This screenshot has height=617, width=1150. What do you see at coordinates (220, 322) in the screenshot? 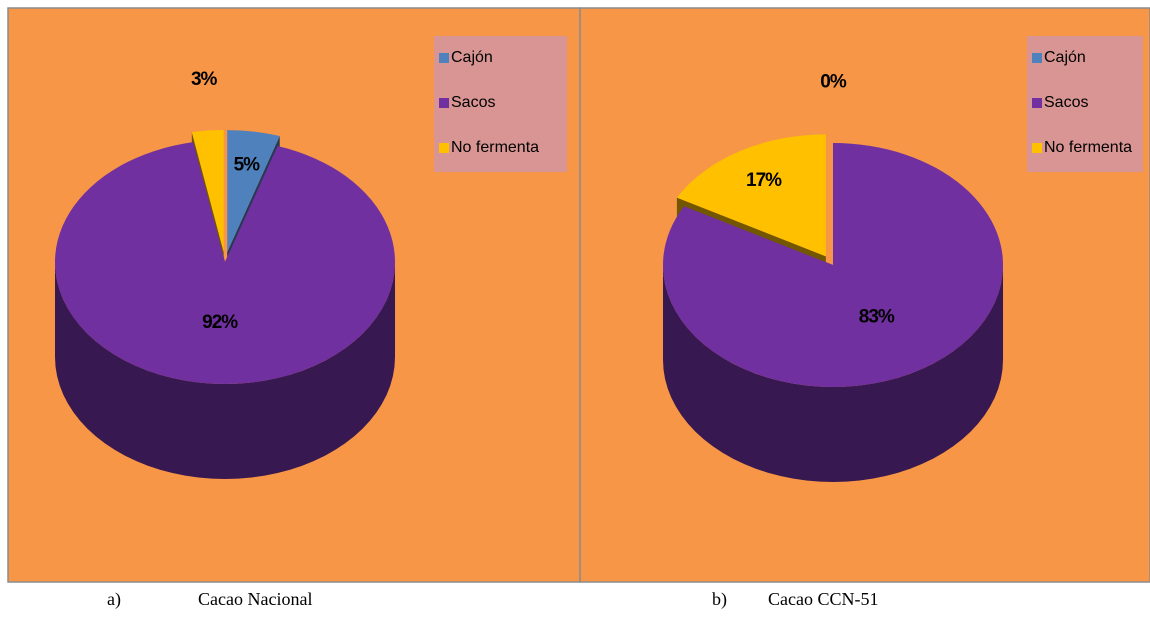
I see `data-label: 92%` at bounding box center [220, 322].